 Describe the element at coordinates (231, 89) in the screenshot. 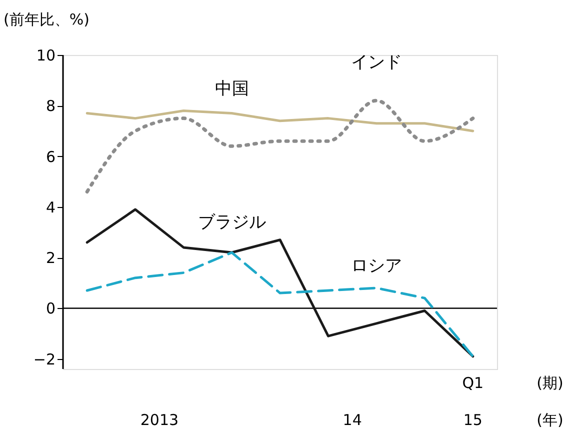

I see `series-label: 中国` at that location.